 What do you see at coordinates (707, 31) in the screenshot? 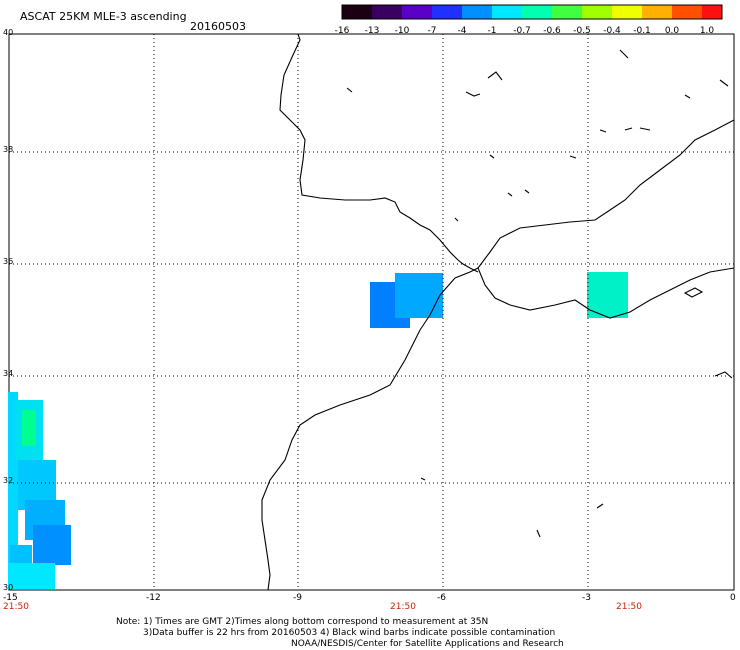
I see `colorbar-label: 1.0` at bounding box center [707, 31].